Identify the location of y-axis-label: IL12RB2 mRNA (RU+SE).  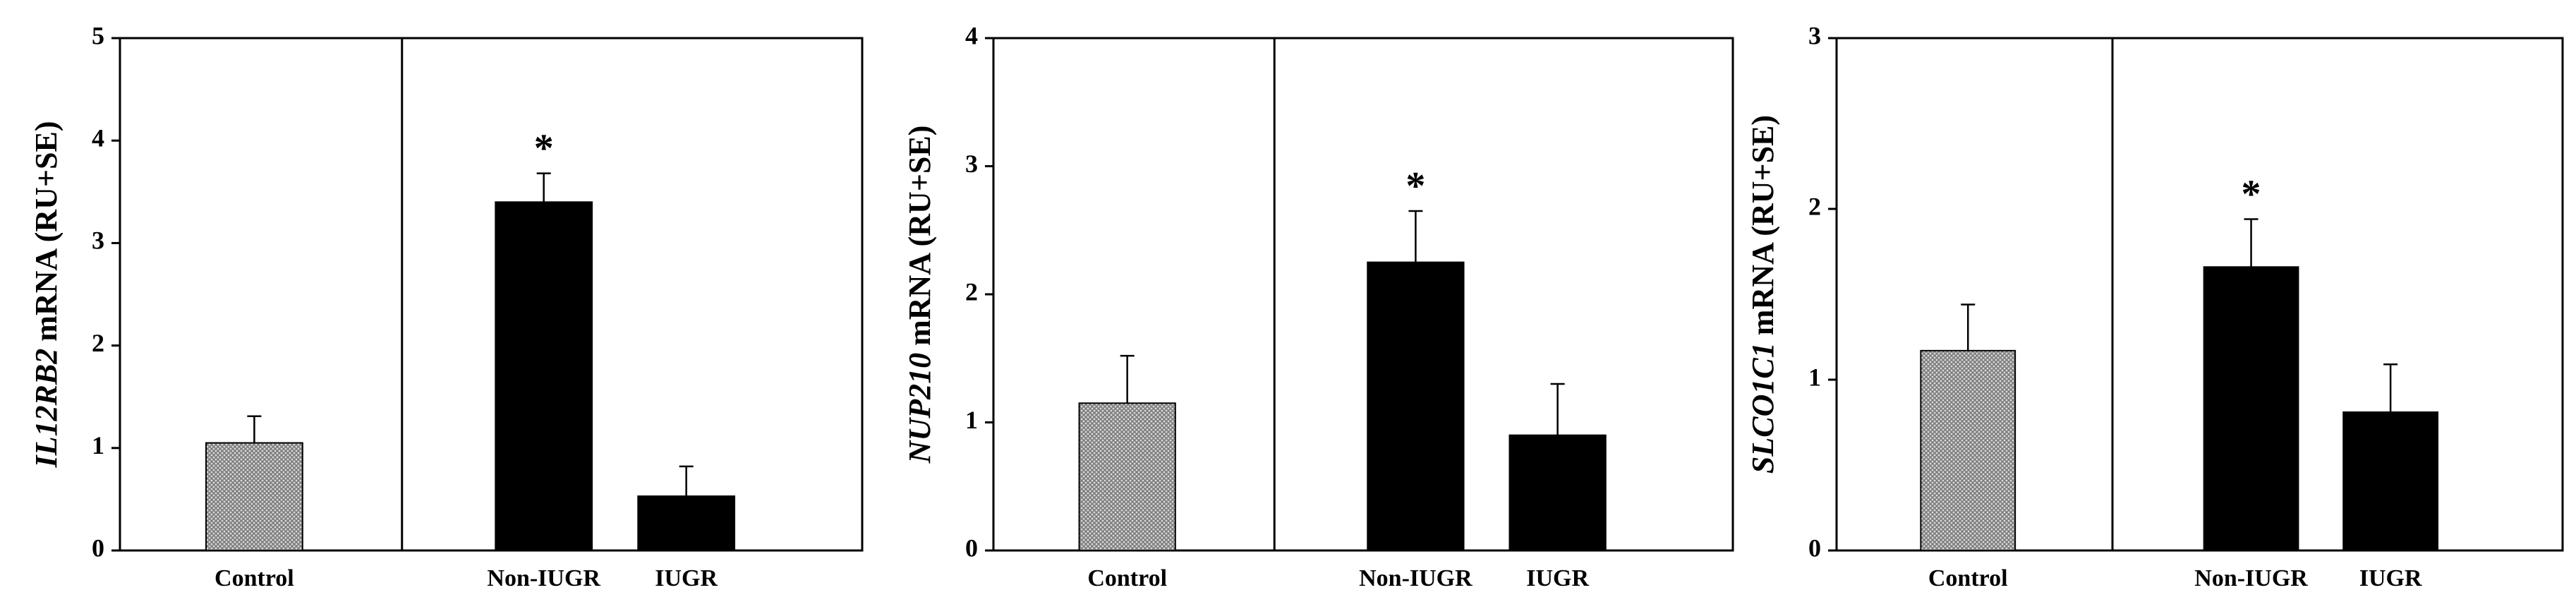
(47, 295).